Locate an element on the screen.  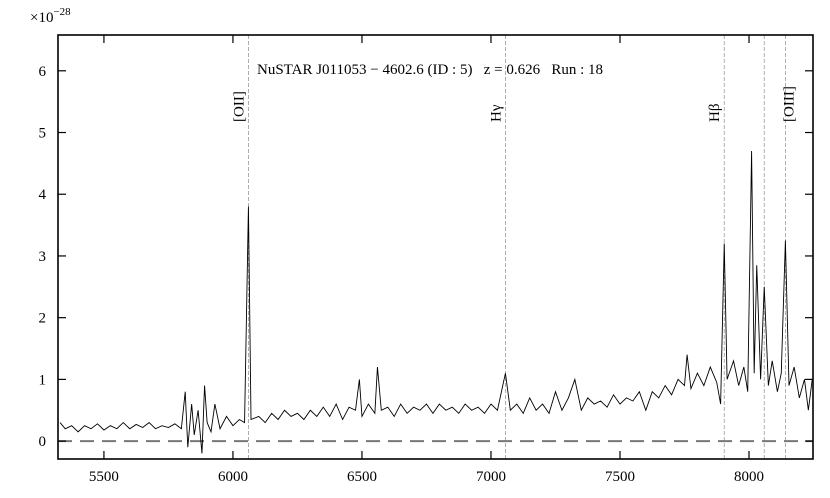
x-tick-label: 6000 is located at coordinates (233, 477).